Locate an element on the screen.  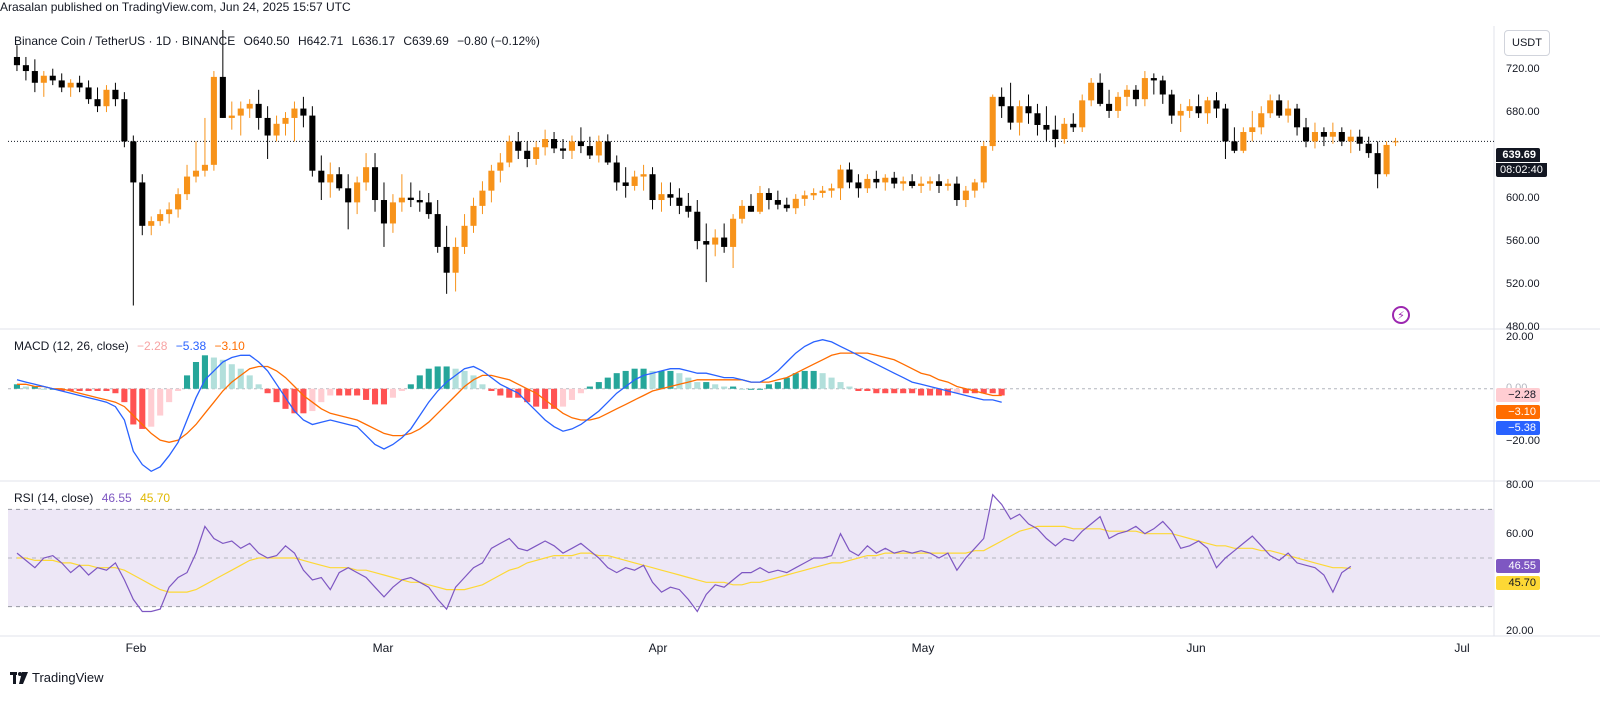
low-value: L636.17 is located at coordinates (373, 41).